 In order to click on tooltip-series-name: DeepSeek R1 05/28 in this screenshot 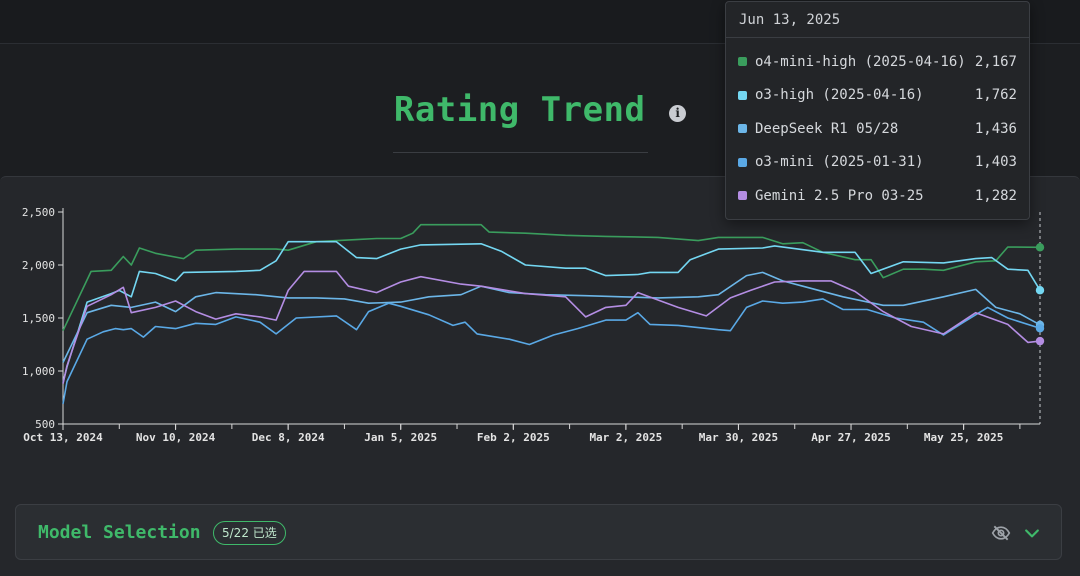, I will do `click(827, 128)`.